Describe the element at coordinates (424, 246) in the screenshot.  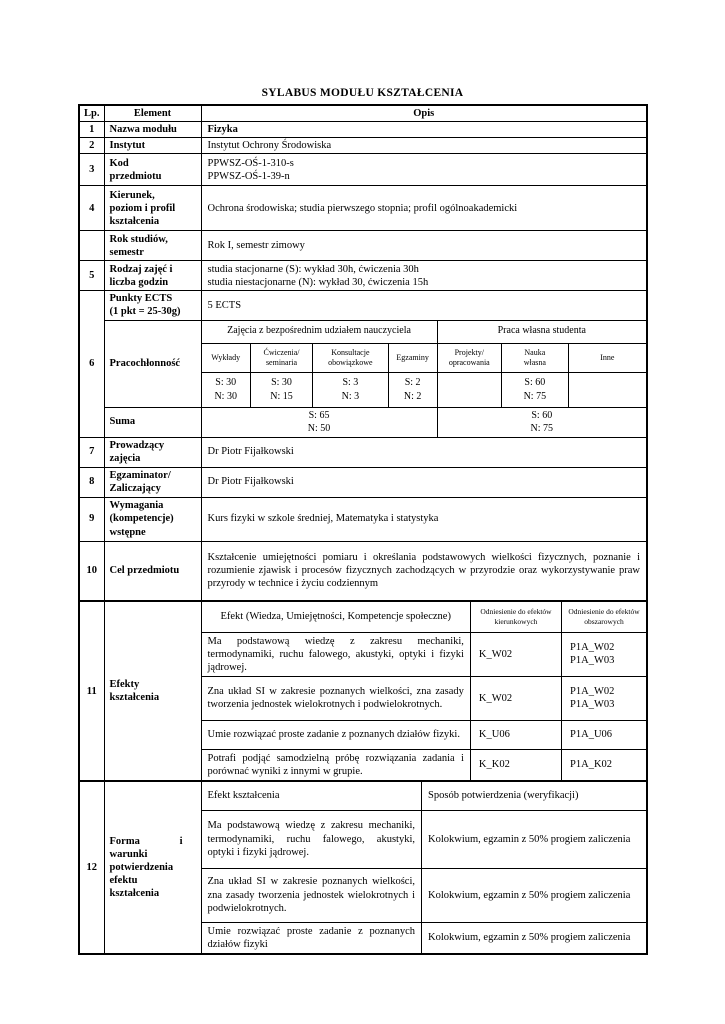
I see `opis-value: Rok I, semestr zimowy` at that location.